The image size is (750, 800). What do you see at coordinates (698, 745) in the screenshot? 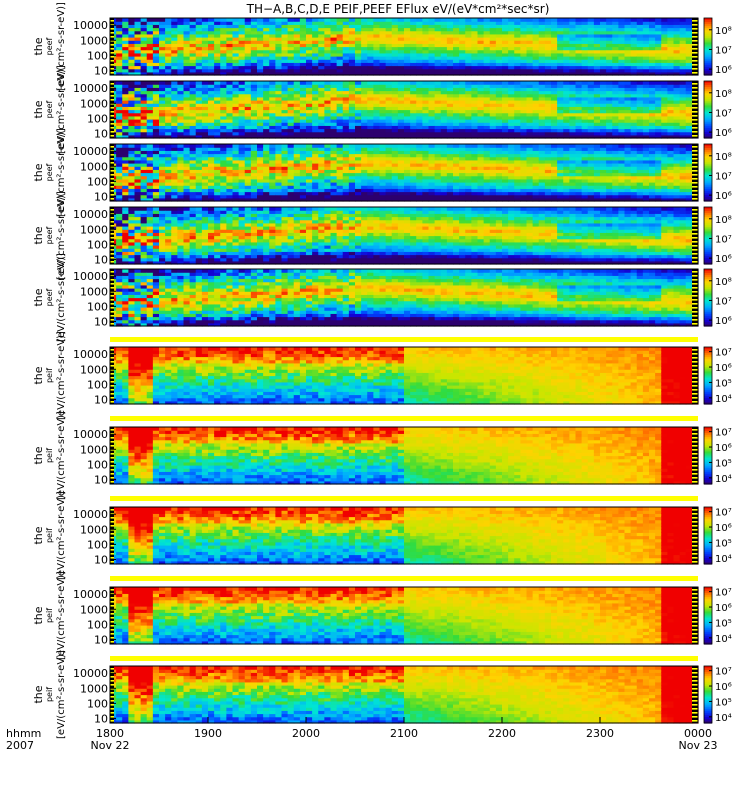
I see `x-date-end: Nov 23` at bounding box center [698, 745].